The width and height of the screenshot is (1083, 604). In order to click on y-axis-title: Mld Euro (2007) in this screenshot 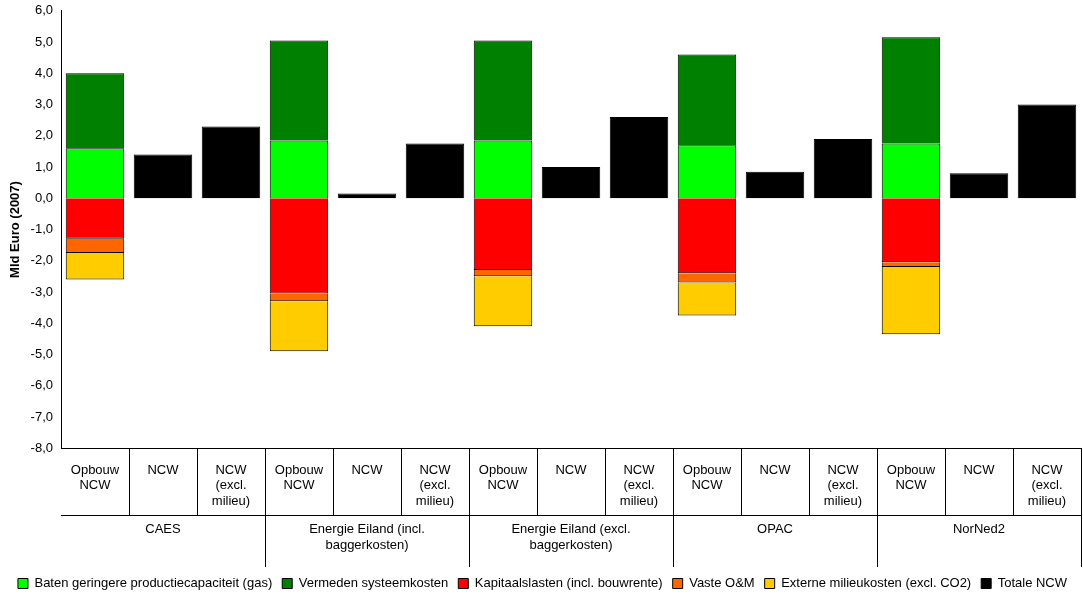, I will do `click(15, 229)`.